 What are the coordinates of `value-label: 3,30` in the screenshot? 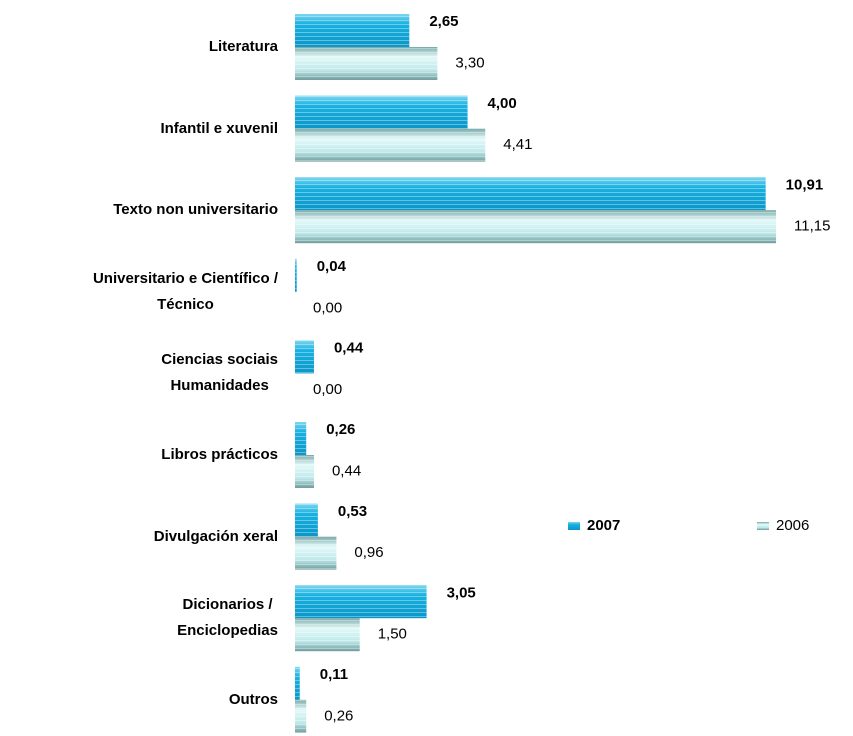 It's located at (469, 62).